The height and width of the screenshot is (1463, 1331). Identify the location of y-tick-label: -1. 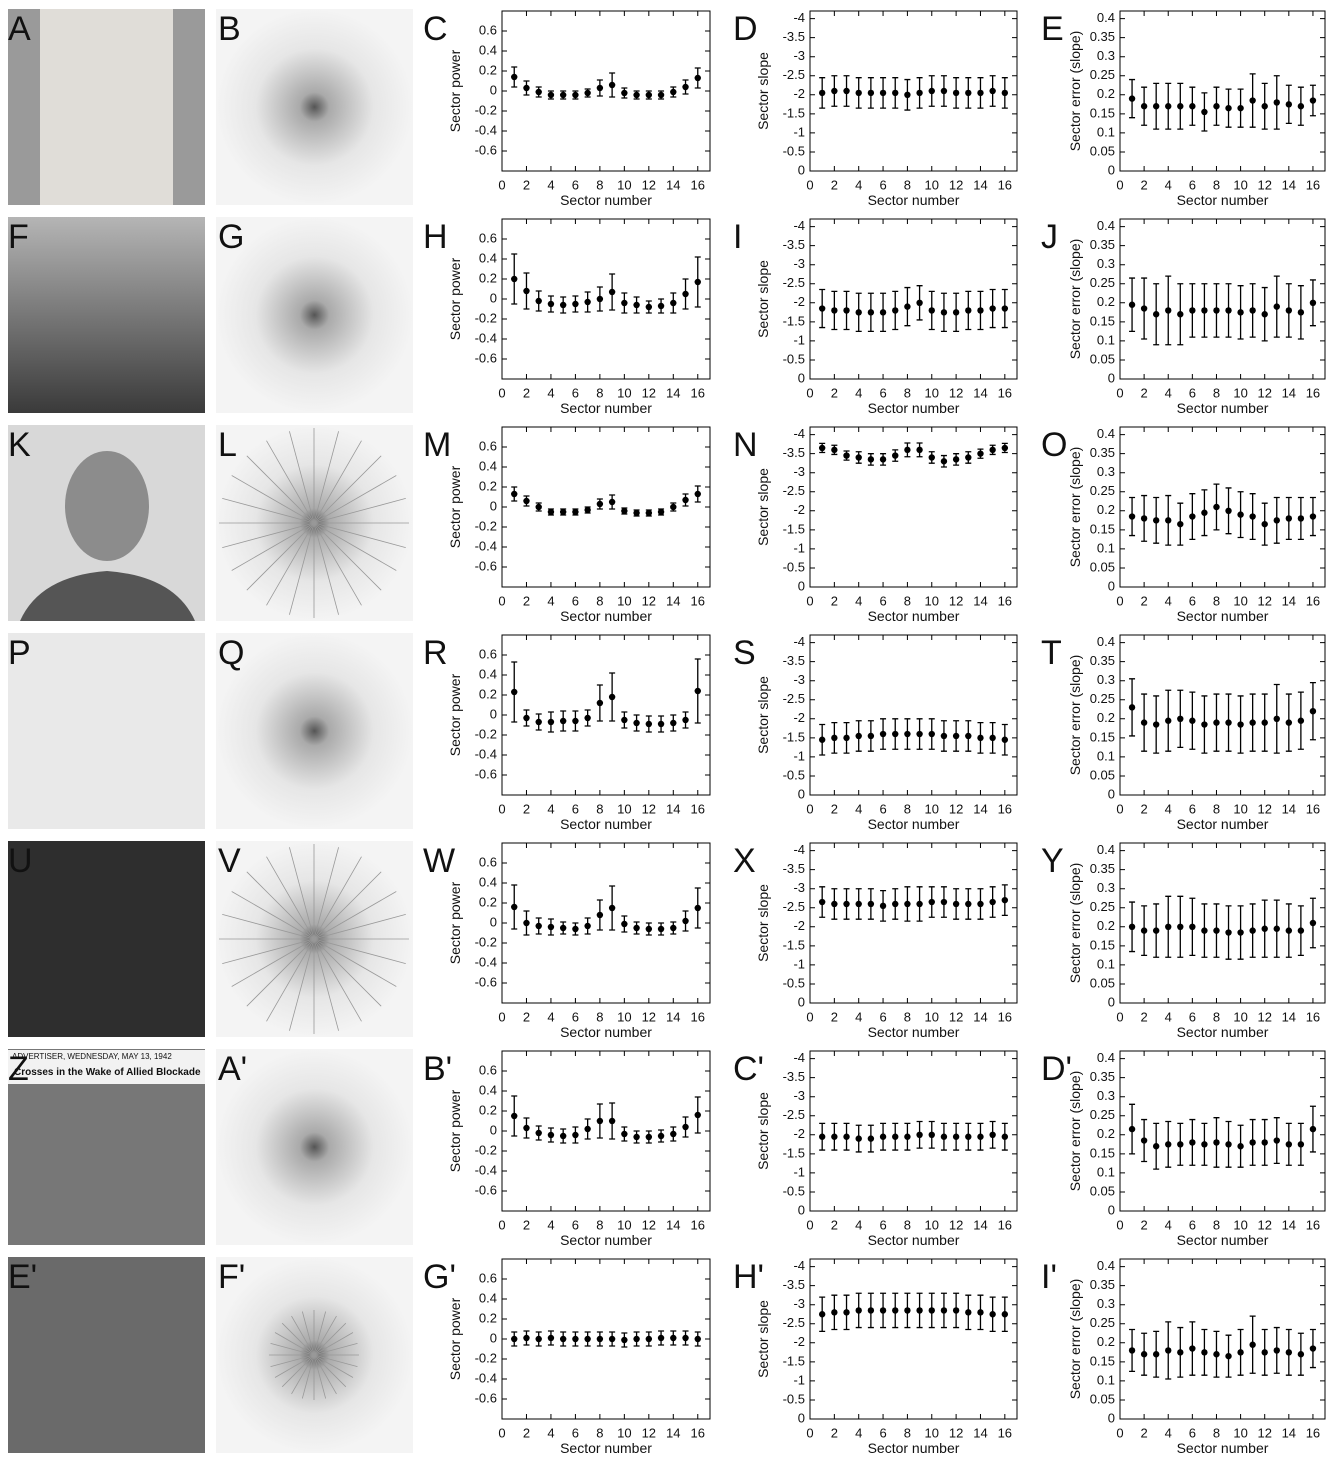
(799, 547).